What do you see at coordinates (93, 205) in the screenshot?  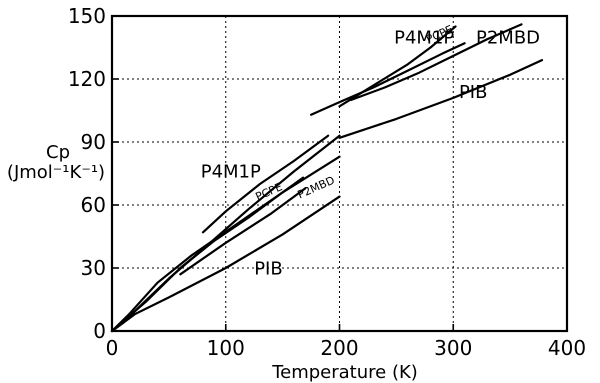 I see `y-tick-label: 60` at bounding box center [93, 205].